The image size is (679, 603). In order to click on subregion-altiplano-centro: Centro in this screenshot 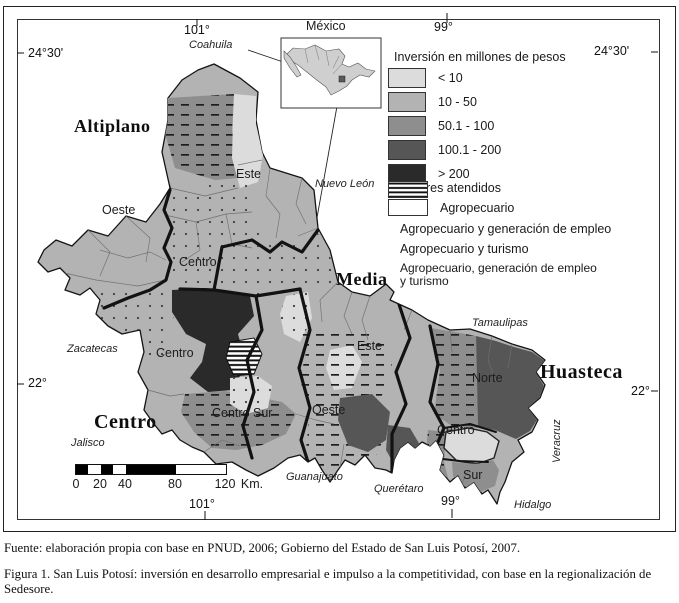, I will do `click(198, 262)`.